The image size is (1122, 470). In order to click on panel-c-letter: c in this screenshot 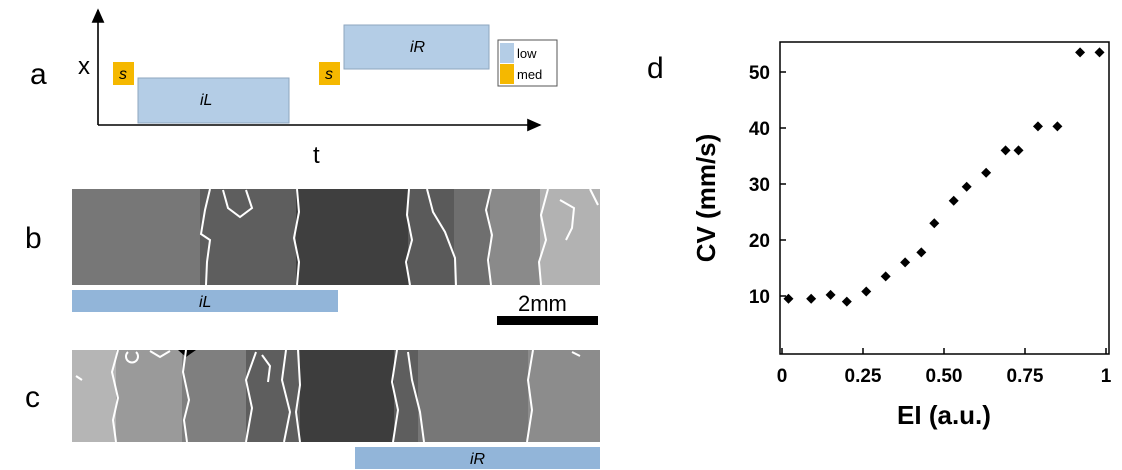, I will do `click(32, 397)`.